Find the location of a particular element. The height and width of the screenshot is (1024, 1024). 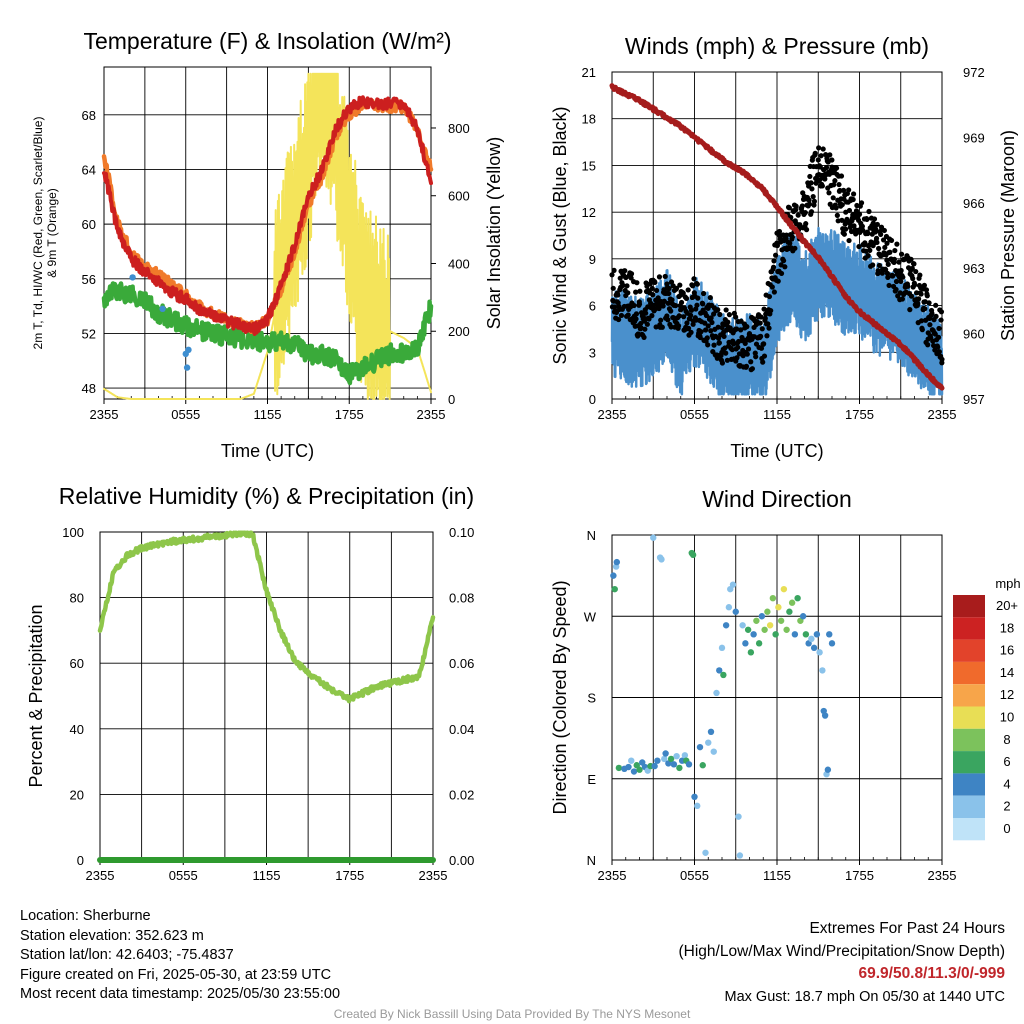

wind-chill-point is located at coordinates (132, 277).